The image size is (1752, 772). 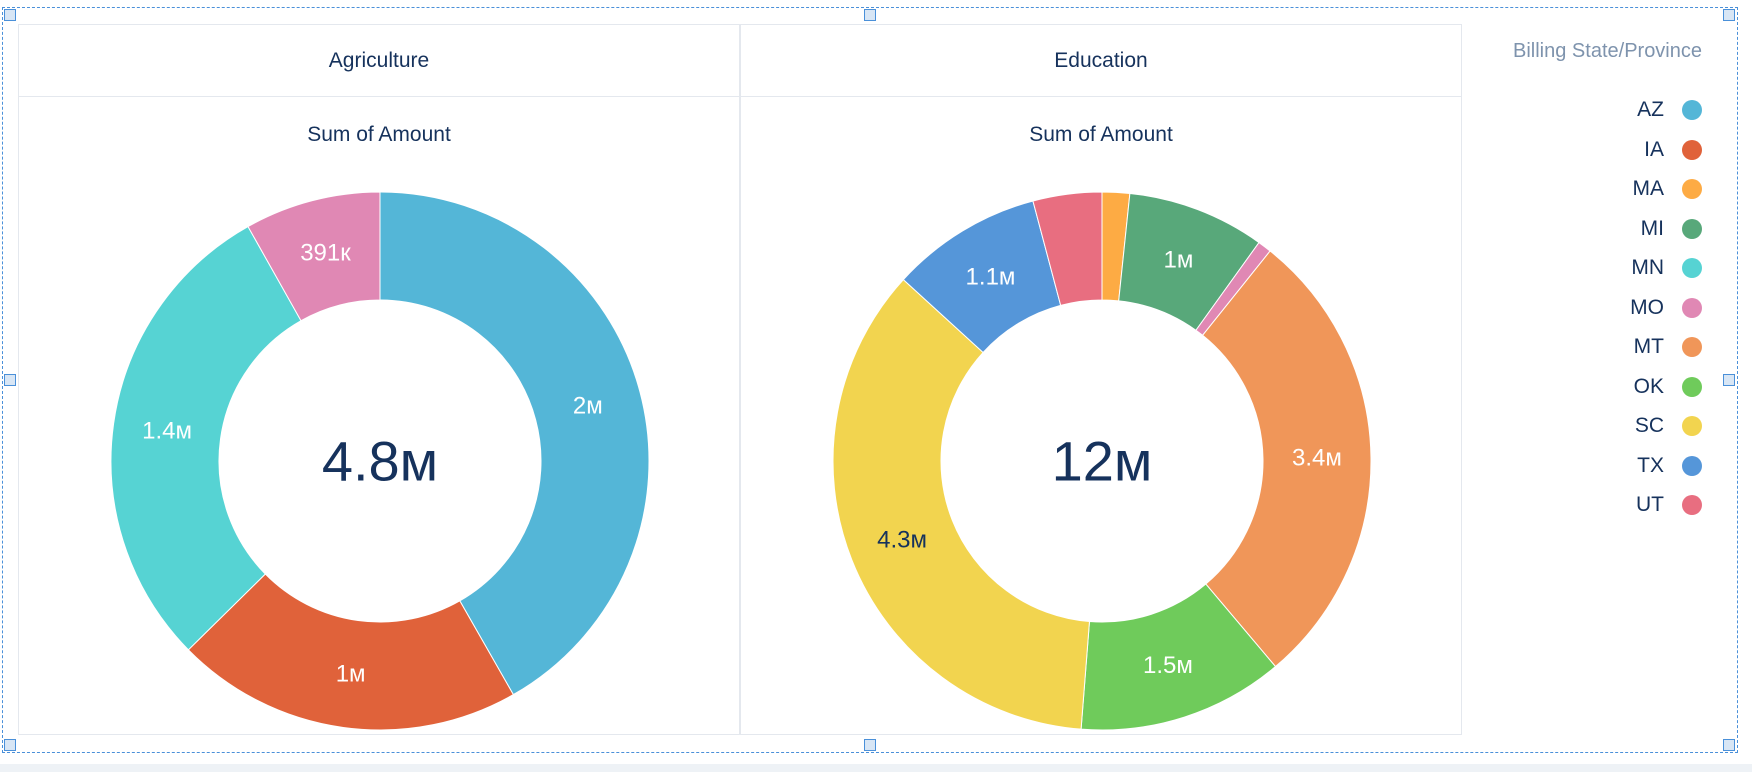 What do you see at coordinates (961, 504) in the screenshot?
I see `slice-sc` at bounding box center [961, 504].